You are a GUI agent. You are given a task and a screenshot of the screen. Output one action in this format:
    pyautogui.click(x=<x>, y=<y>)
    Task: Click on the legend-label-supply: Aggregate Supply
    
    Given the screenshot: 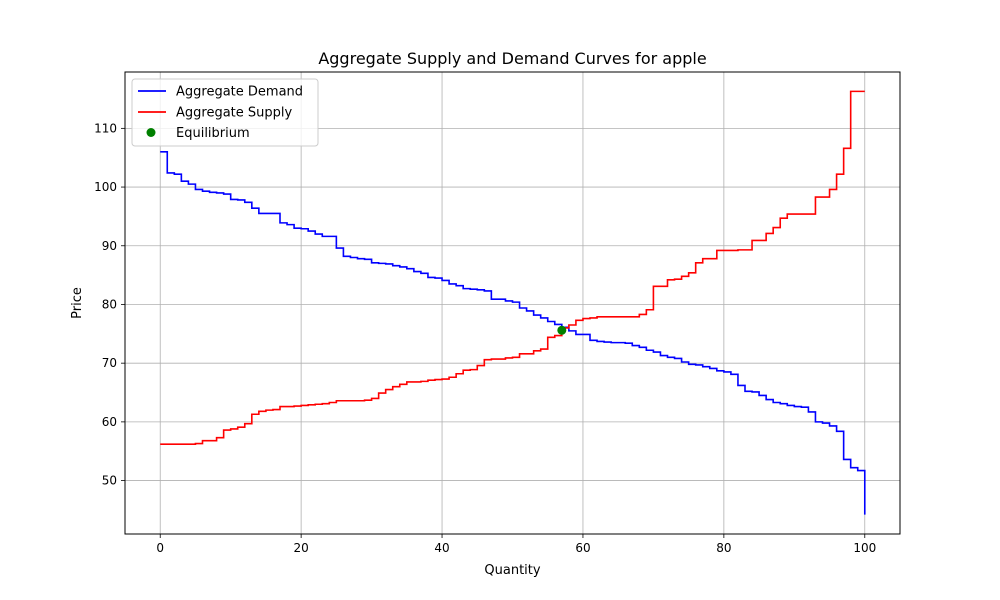 What is the action you would take?
    pyautogui.click(x=234, y=113)
    